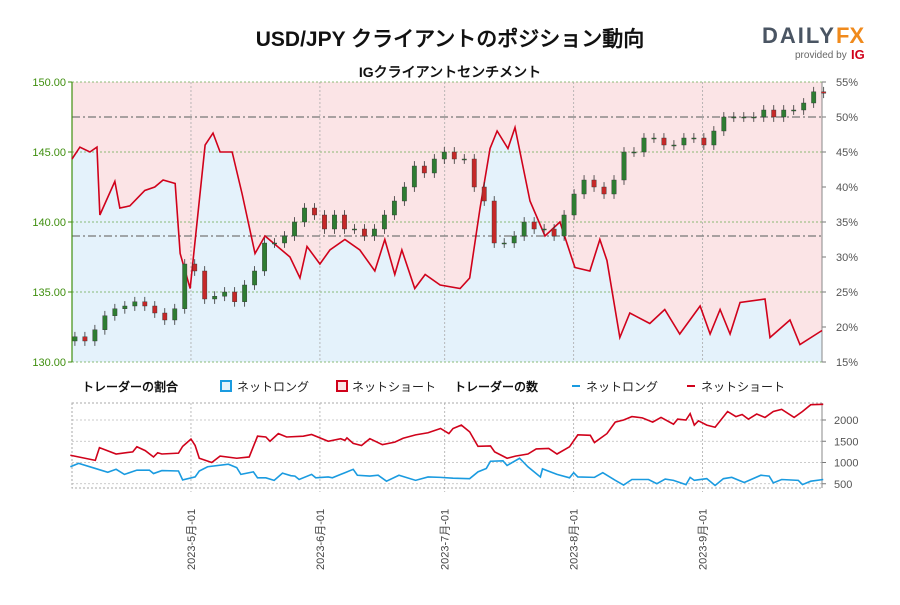 The image size is (900, 605). I want to click on pct-tick-label: 50%, so click(847, 118).